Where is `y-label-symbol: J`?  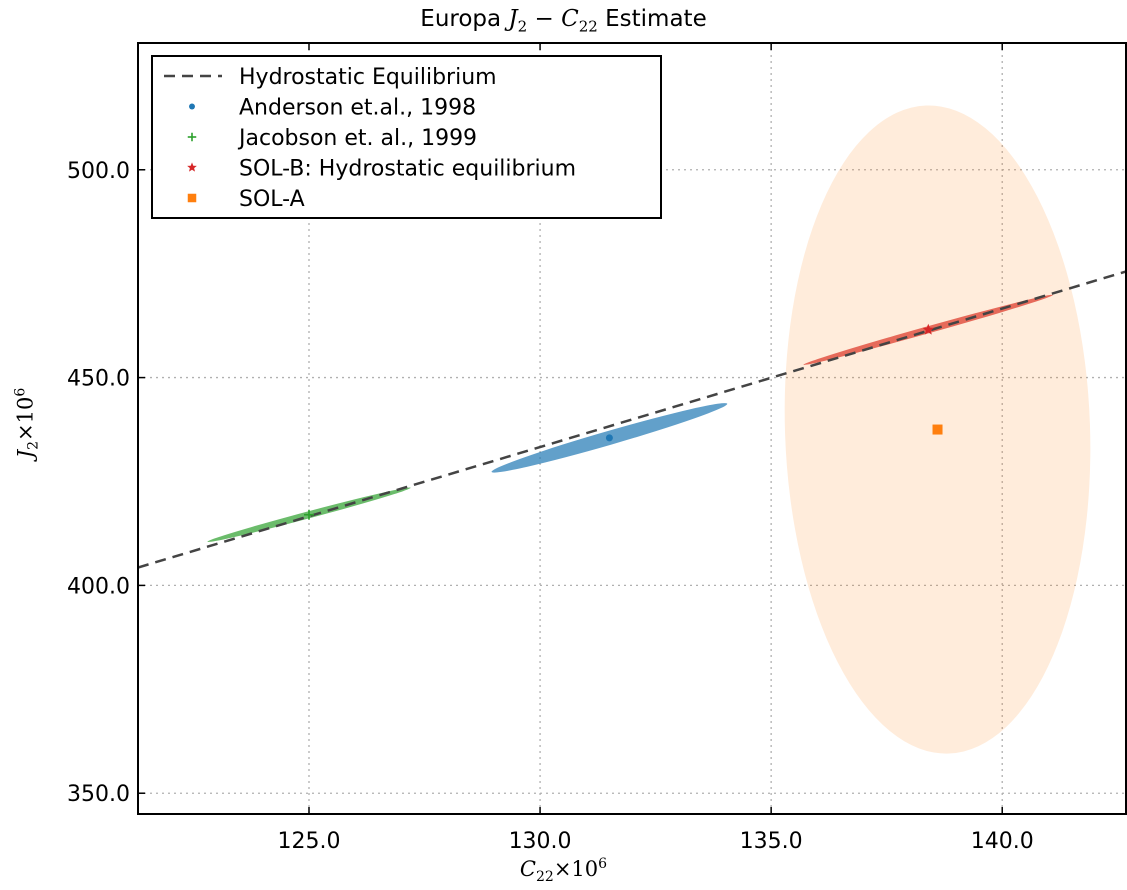
y-label-symbol: J is located at coordinates (25, 454).